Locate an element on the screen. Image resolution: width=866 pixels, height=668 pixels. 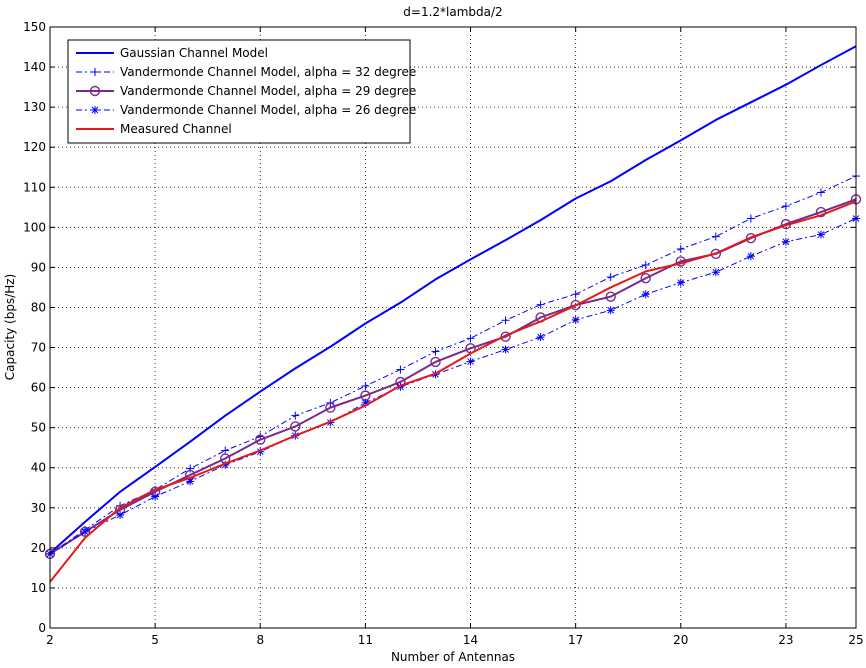
y-tick-label: 20 is located at coordinates (38, 548).